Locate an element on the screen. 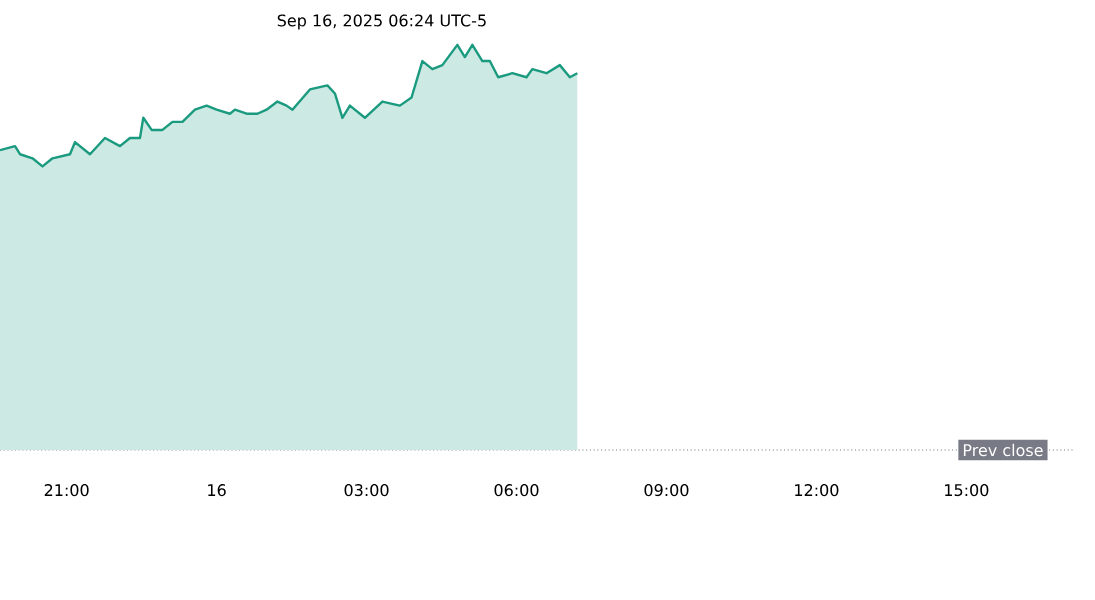 This screenshot has width=1095, height=600. x-tick-label: 06:00 is located at coordinates (516, 490).